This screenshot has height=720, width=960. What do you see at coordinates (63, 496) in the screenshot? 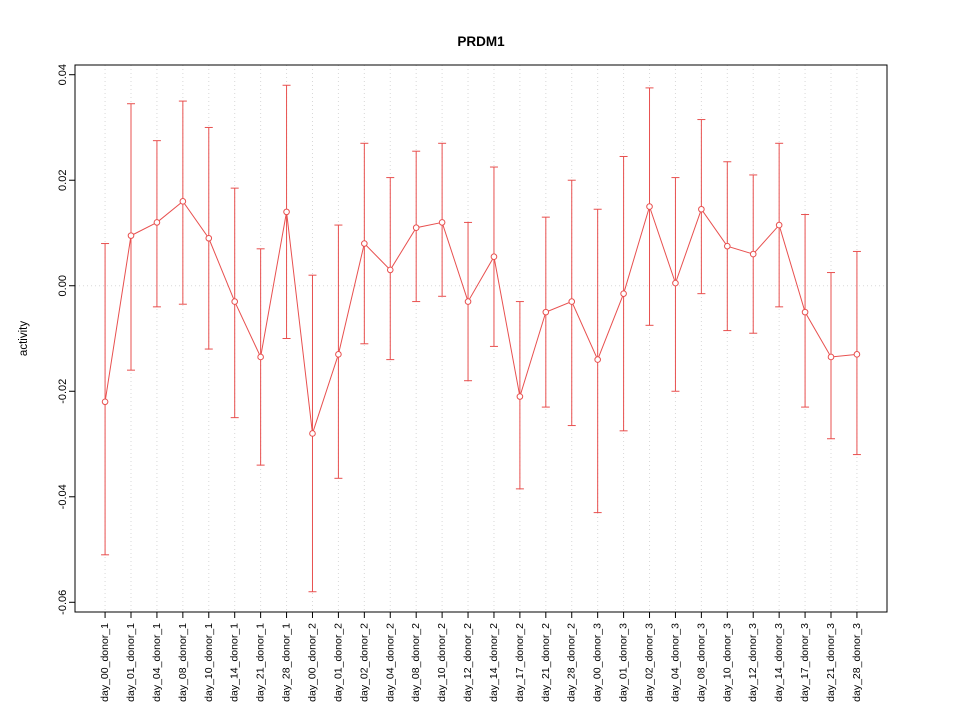
I see `y-tick-label: -0.04` at bounding box center [63, 496].